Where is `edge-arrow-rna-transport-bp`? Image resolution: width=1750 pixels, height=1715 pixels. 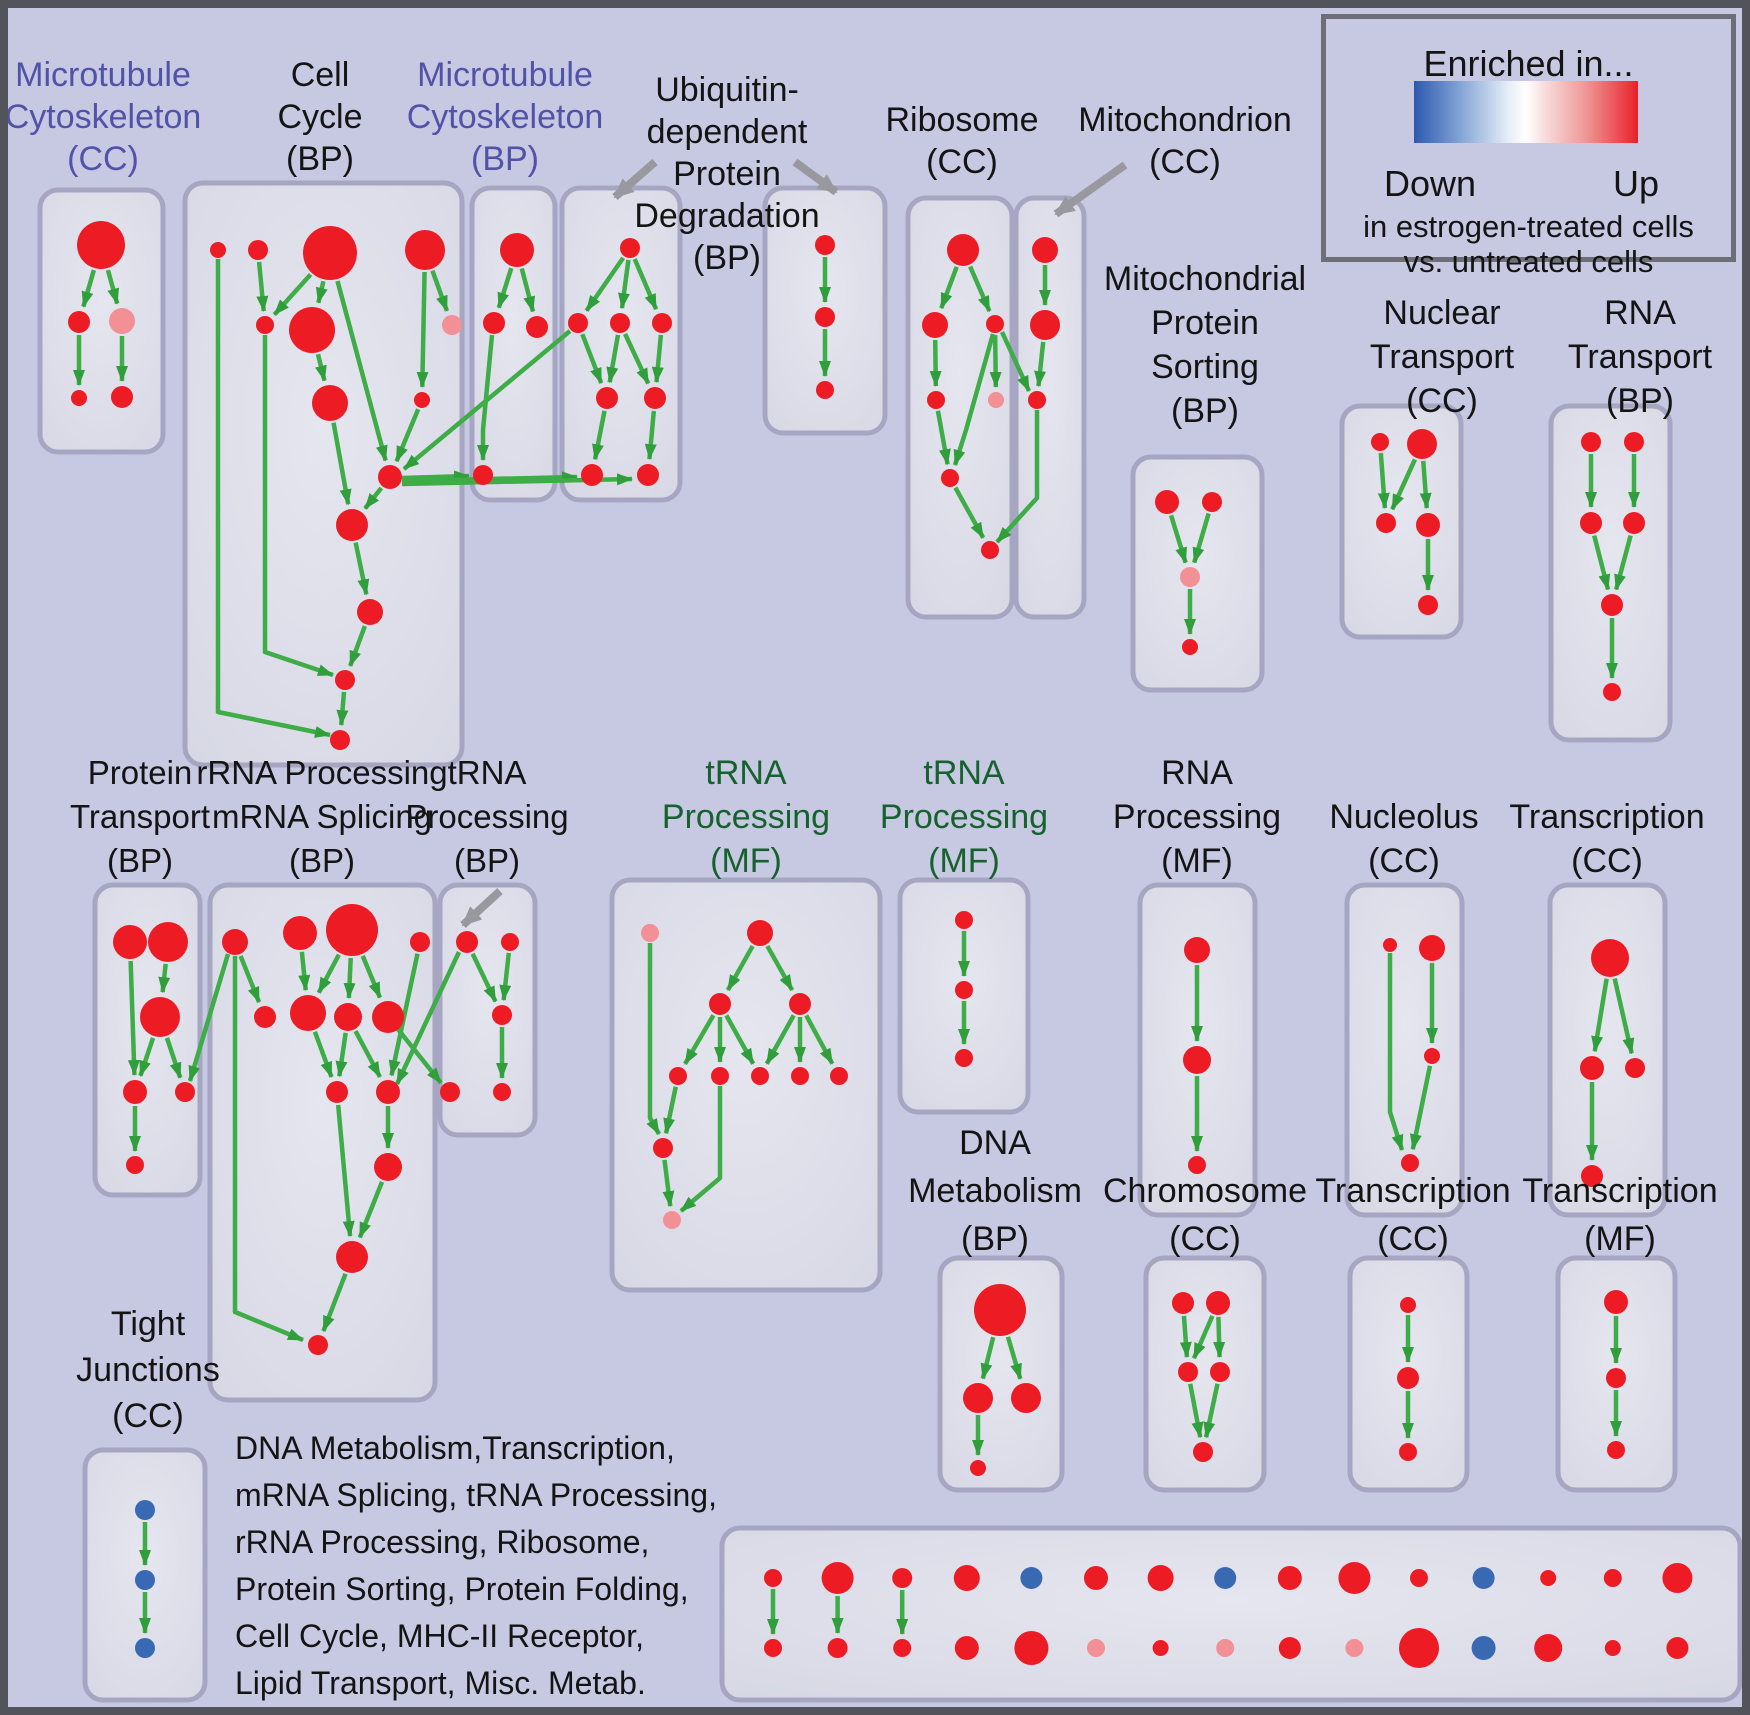 edge-arrow-rna-transport-bp is located at coordinates (1623, 562).